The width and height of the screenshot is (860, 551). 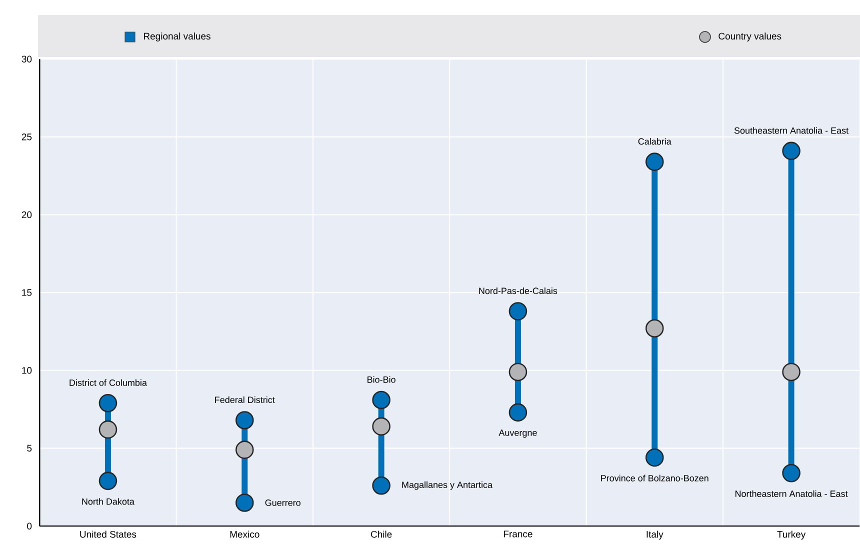 What do you see at coordinates (245, 400) in the screenshot?
I see `annotation: Federal District` at bounding box center [245, 400].